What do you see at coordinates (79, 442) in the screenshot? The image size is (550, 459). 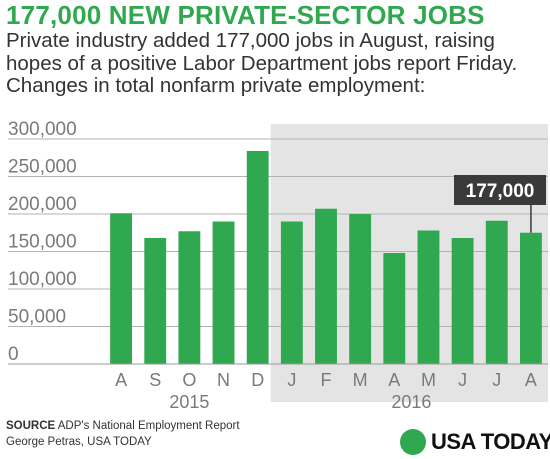 I see `credit-text: George Petras, USA TODAY` at bounding box center [79, 442].